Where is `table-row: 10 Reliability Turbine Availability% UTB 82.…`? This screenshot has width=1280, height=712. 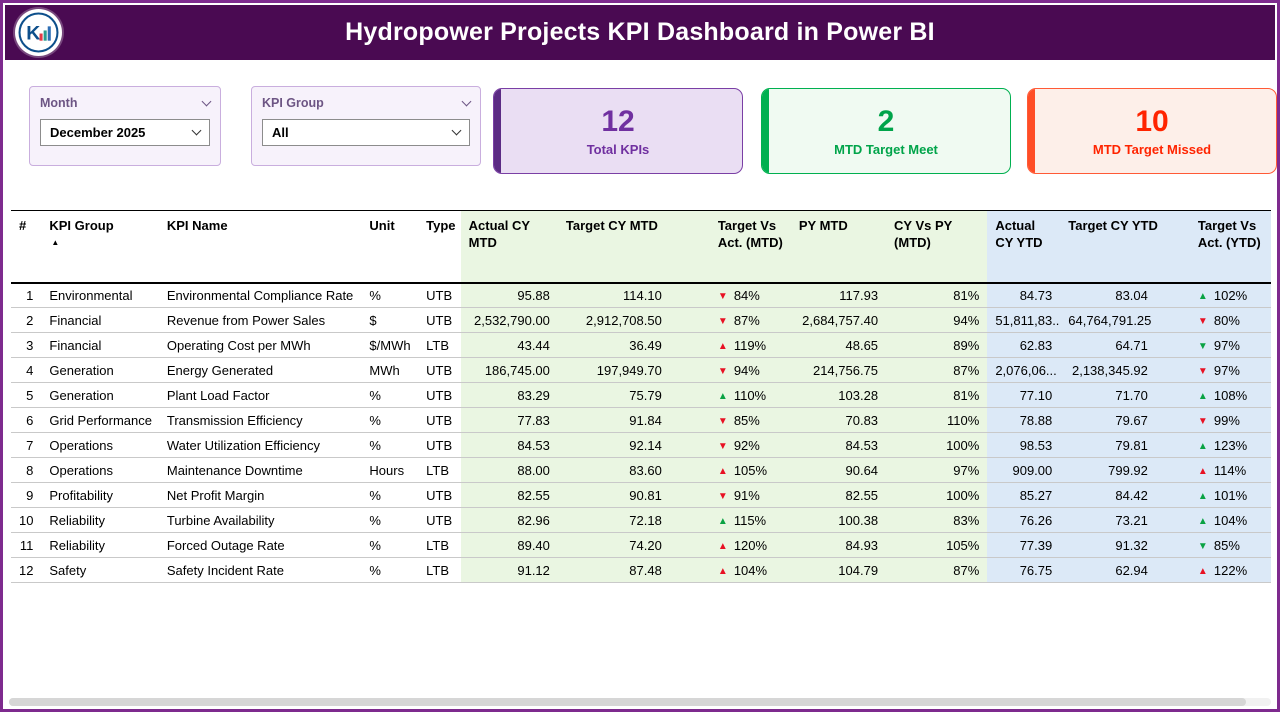 table-row: 10 Reliability Turbine Availability% UTB 82.… is located at coordinates (641, 520).